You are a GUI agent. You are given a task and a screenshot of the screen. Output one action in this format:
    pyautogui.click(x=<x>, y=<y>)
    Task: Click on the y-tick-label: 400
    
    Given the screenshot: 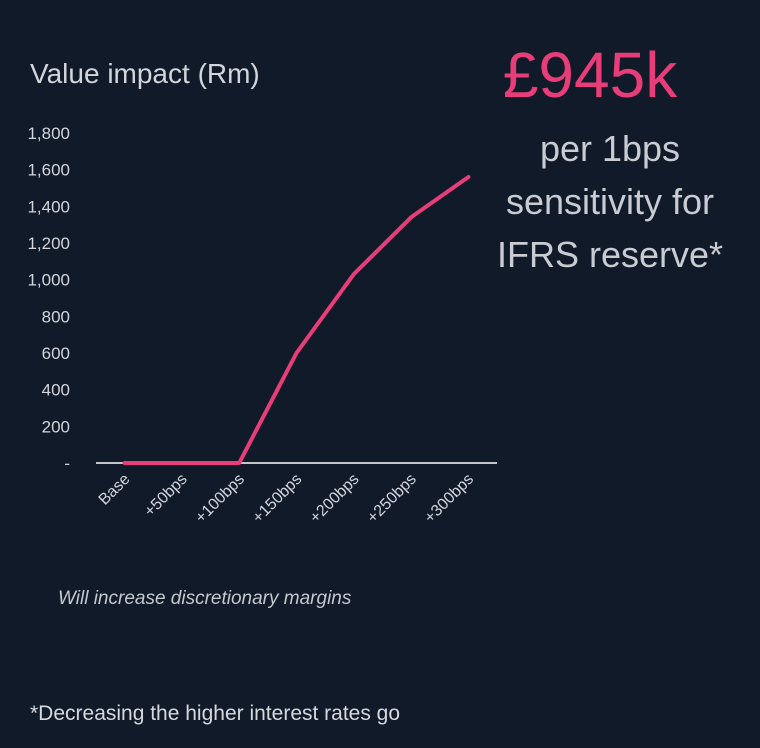 What is the action you would take?
    pyautogui.click(x=56, y=390)
    